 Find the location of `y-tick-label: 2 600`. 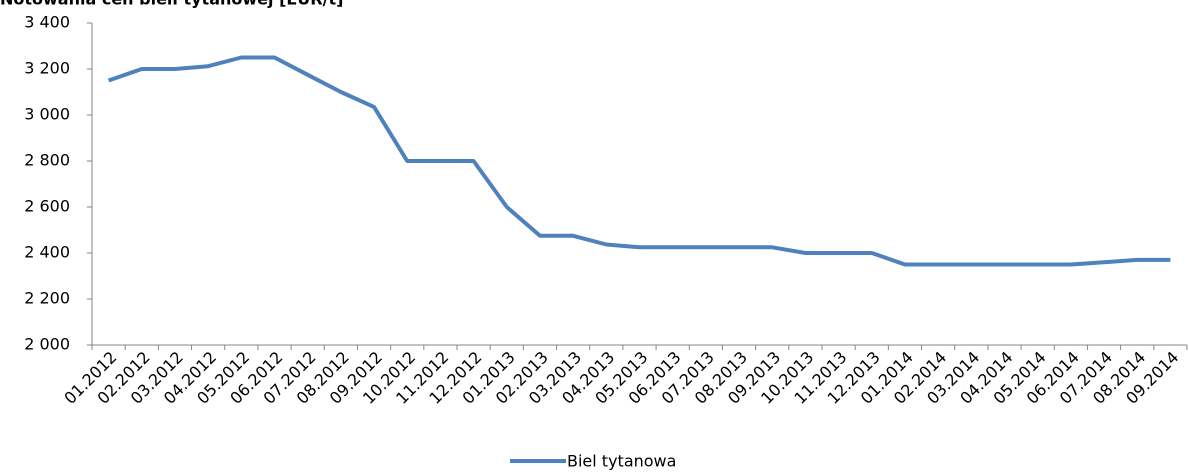

y-tick-label: 2 600 is located at coordinates (47, 206).